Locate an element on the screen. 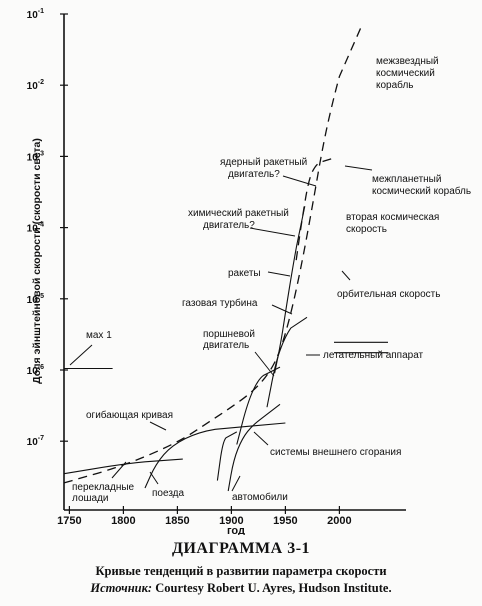  label-nuc-line1: ядерный ракетный is located at coordinates (263, 162).